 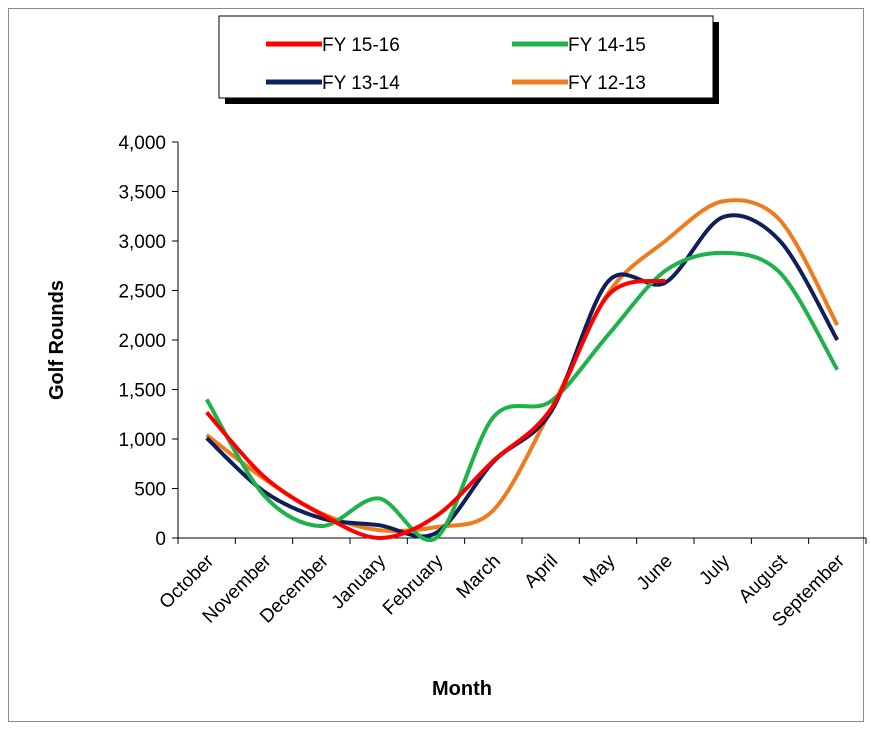 I want to click on y-tick-label: 1,000, so click(x=142, y=440).